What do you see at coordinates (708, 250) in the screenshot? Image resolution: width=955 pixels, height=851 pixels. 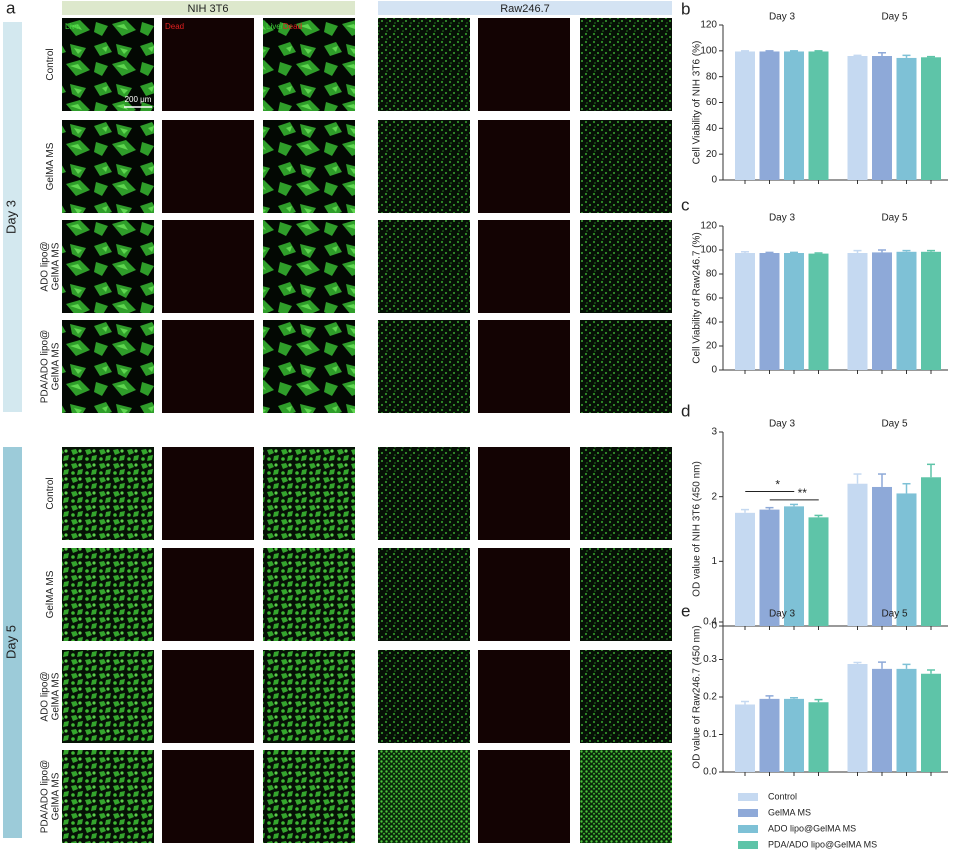 I see `y-tick-label: 100` at bounding box center [708, 250].